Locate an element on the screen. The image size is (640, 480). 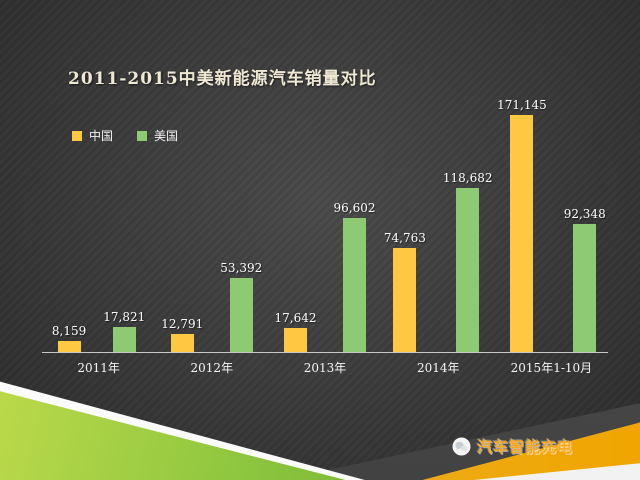
x-axis-labels: 2011年 2012年 2013年 2014年 2015年1-10月 is located at coordinates (325, 367).